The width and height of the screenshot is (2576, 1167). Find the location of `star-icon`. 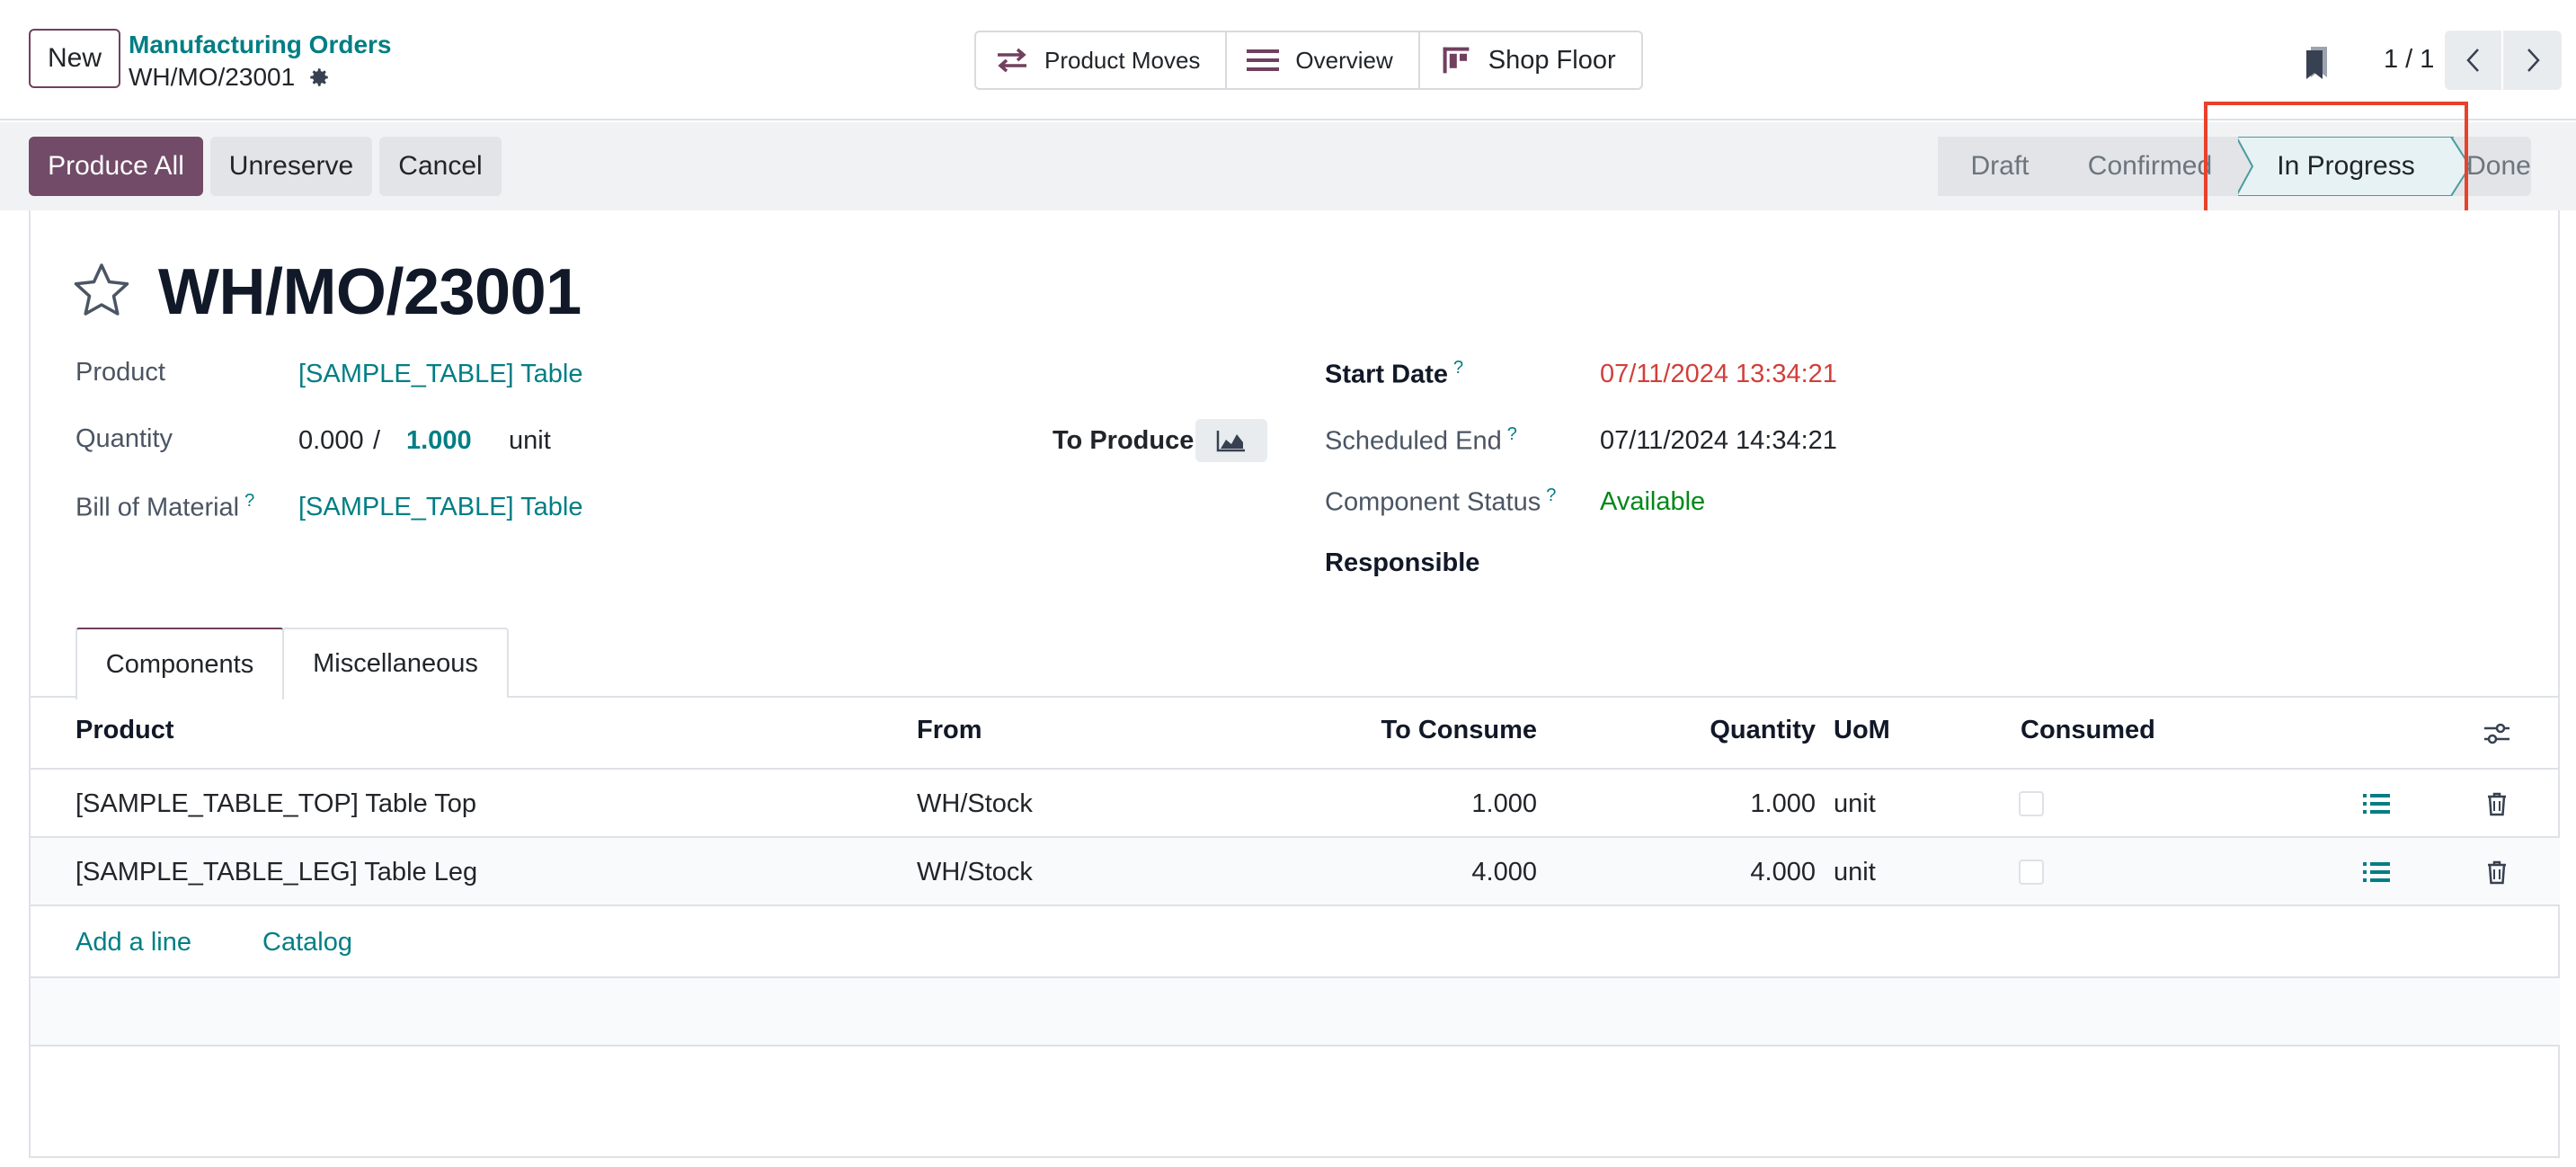

star-icon is located at coordinates (101, 290).